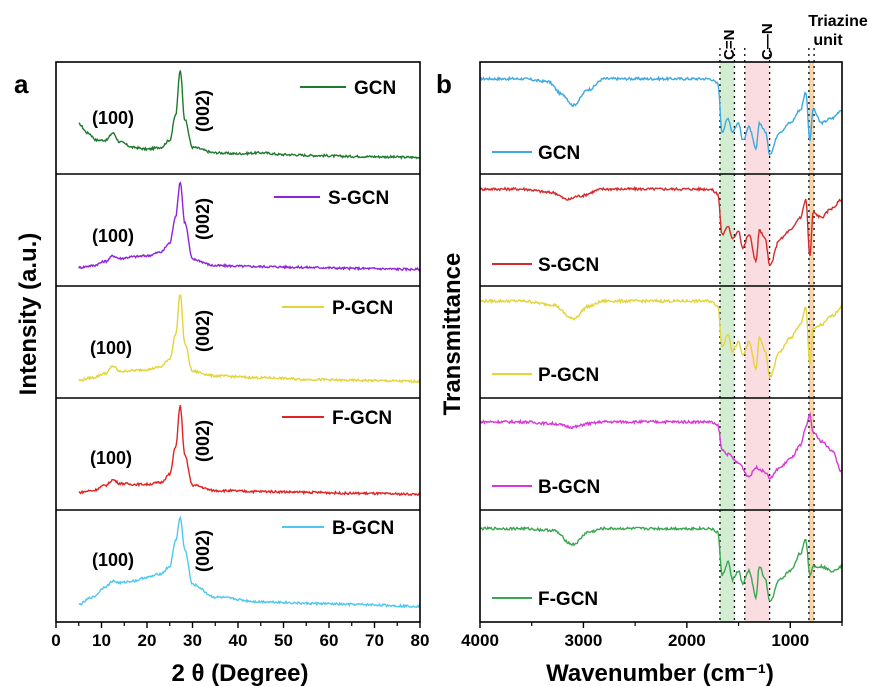 This screenshot has width=869, height=686. Describe the element at coordinates (661, 563) in the screenshot. I see `trace-b-f-gcn` at that location.